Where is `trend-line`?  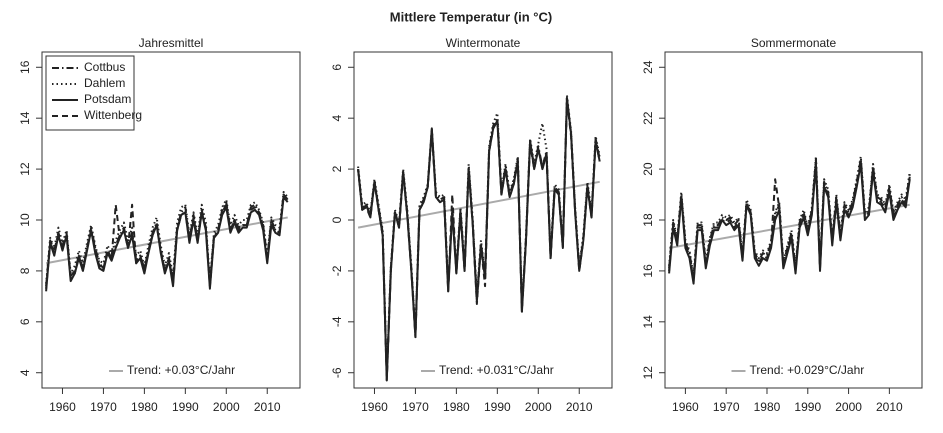
trend-line is located at coordinates (166, 240).